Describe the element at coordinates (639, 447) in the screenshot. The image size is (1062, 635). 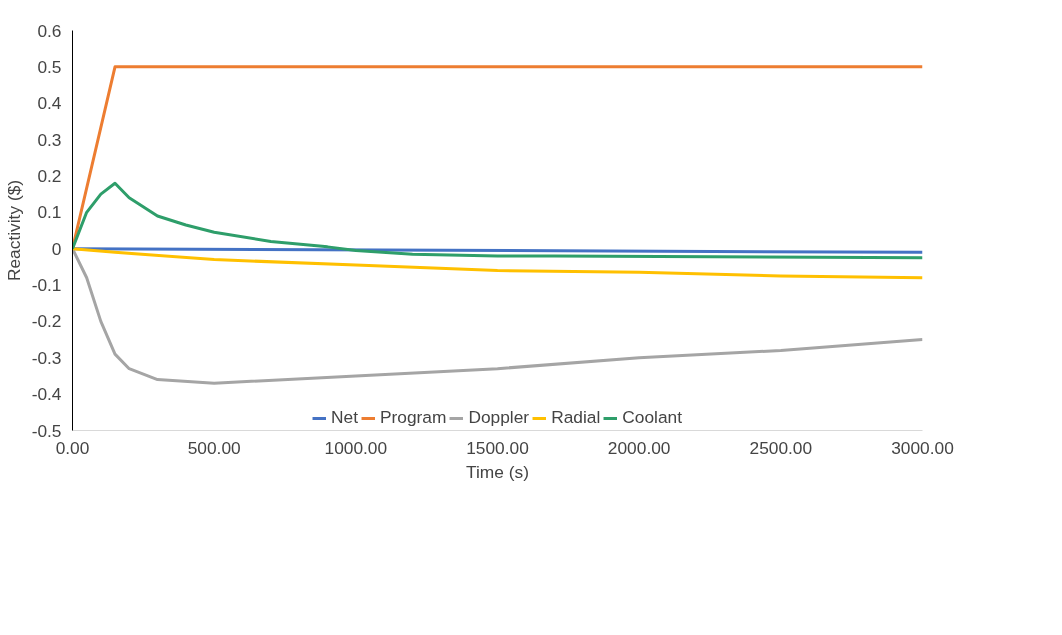
I see `x-tick-label: 2000.00` at that location.